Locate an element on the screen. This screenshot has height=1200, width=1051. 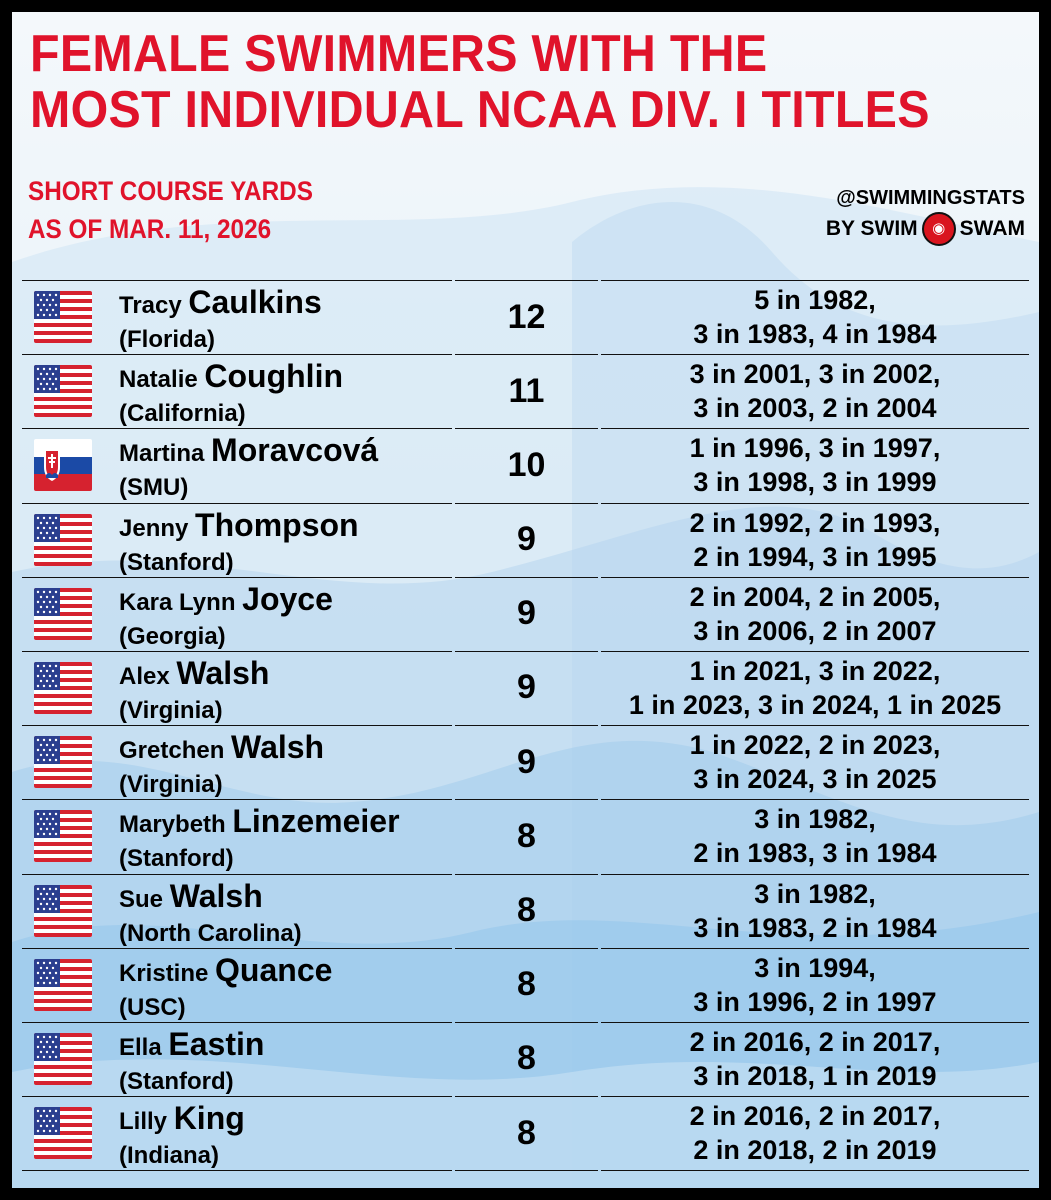
title-years-line-1: 1 in 2022, 2 in 2023, is located at coordinates (815, 745).